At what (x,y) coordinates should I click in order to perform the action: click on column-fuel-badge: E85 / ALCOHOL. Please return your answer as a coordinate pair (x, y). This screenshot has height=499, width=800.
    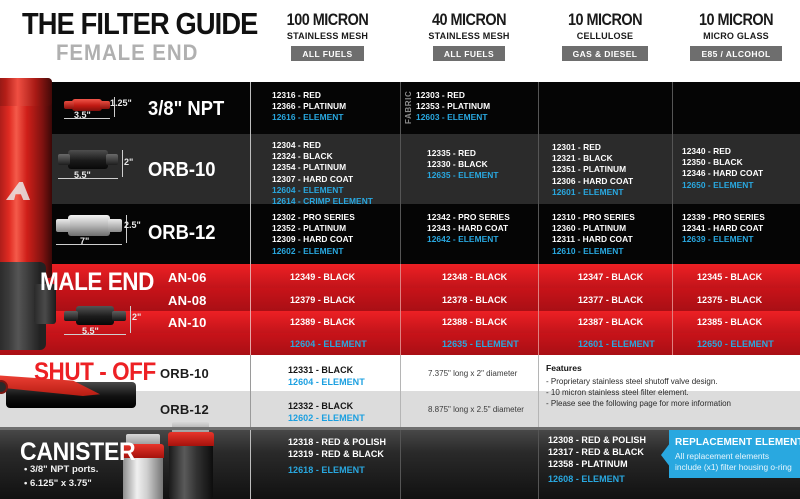
    Looking at the image, I should click on (736, 53).